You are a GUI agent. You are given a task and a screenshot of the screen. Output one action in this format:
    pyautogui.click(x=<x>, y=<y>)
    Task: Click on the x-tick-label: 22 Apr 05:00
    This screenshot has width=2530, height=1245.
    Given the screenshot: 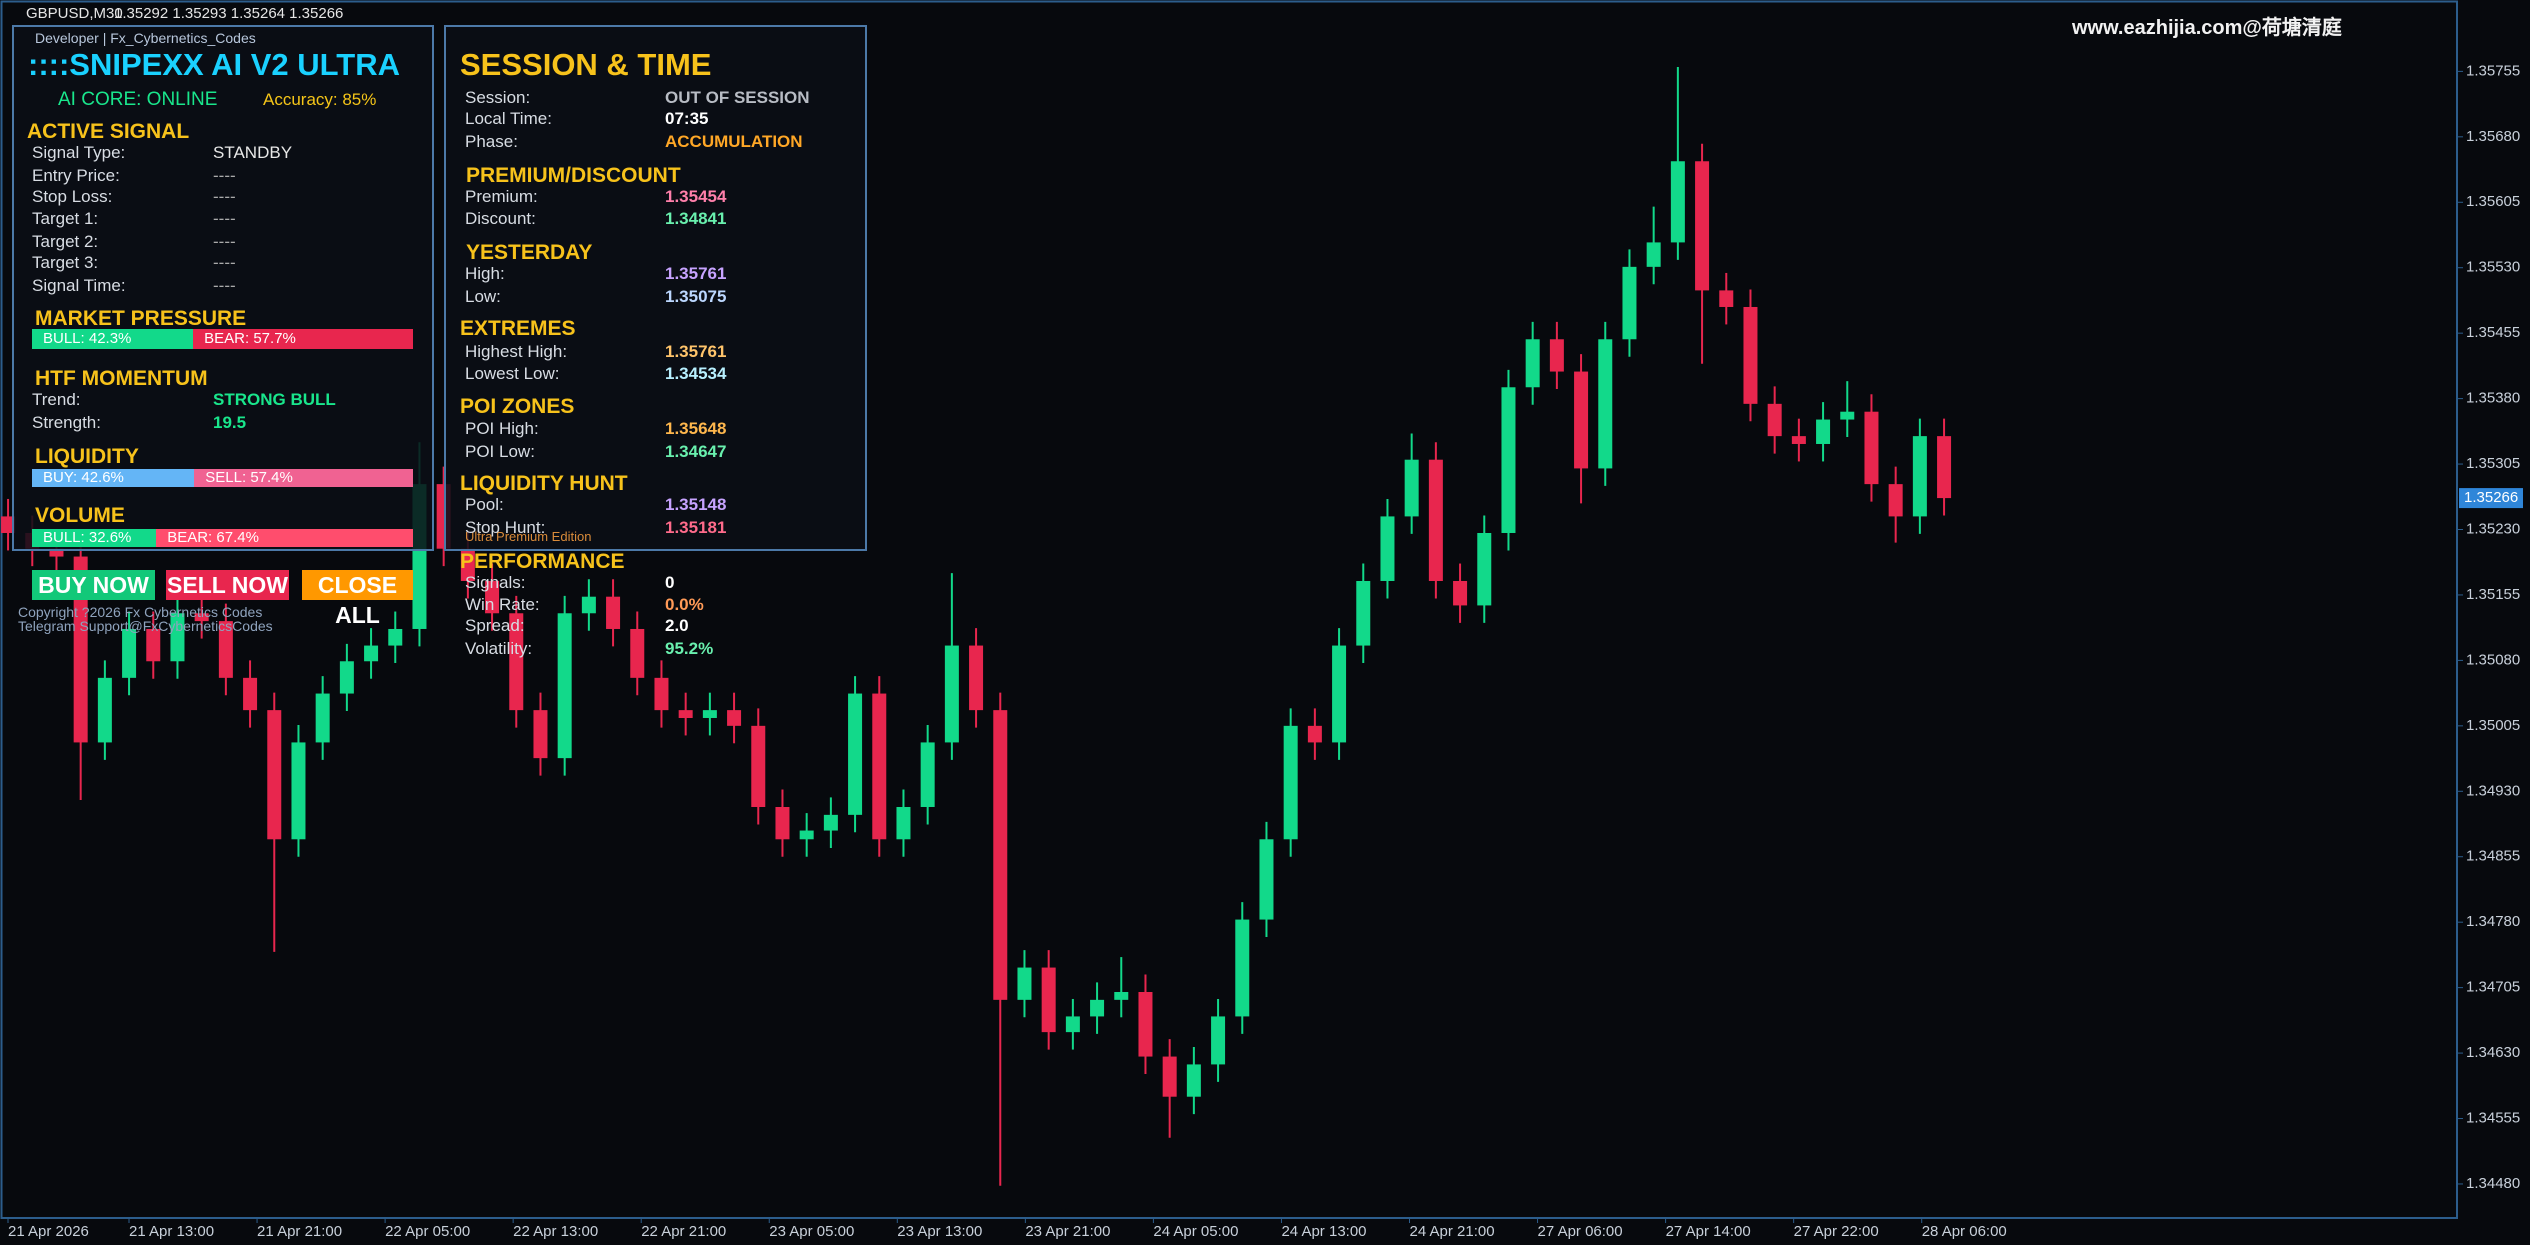 What is the action you would take?
    pyautogui.click(x=427, y=1231)
    